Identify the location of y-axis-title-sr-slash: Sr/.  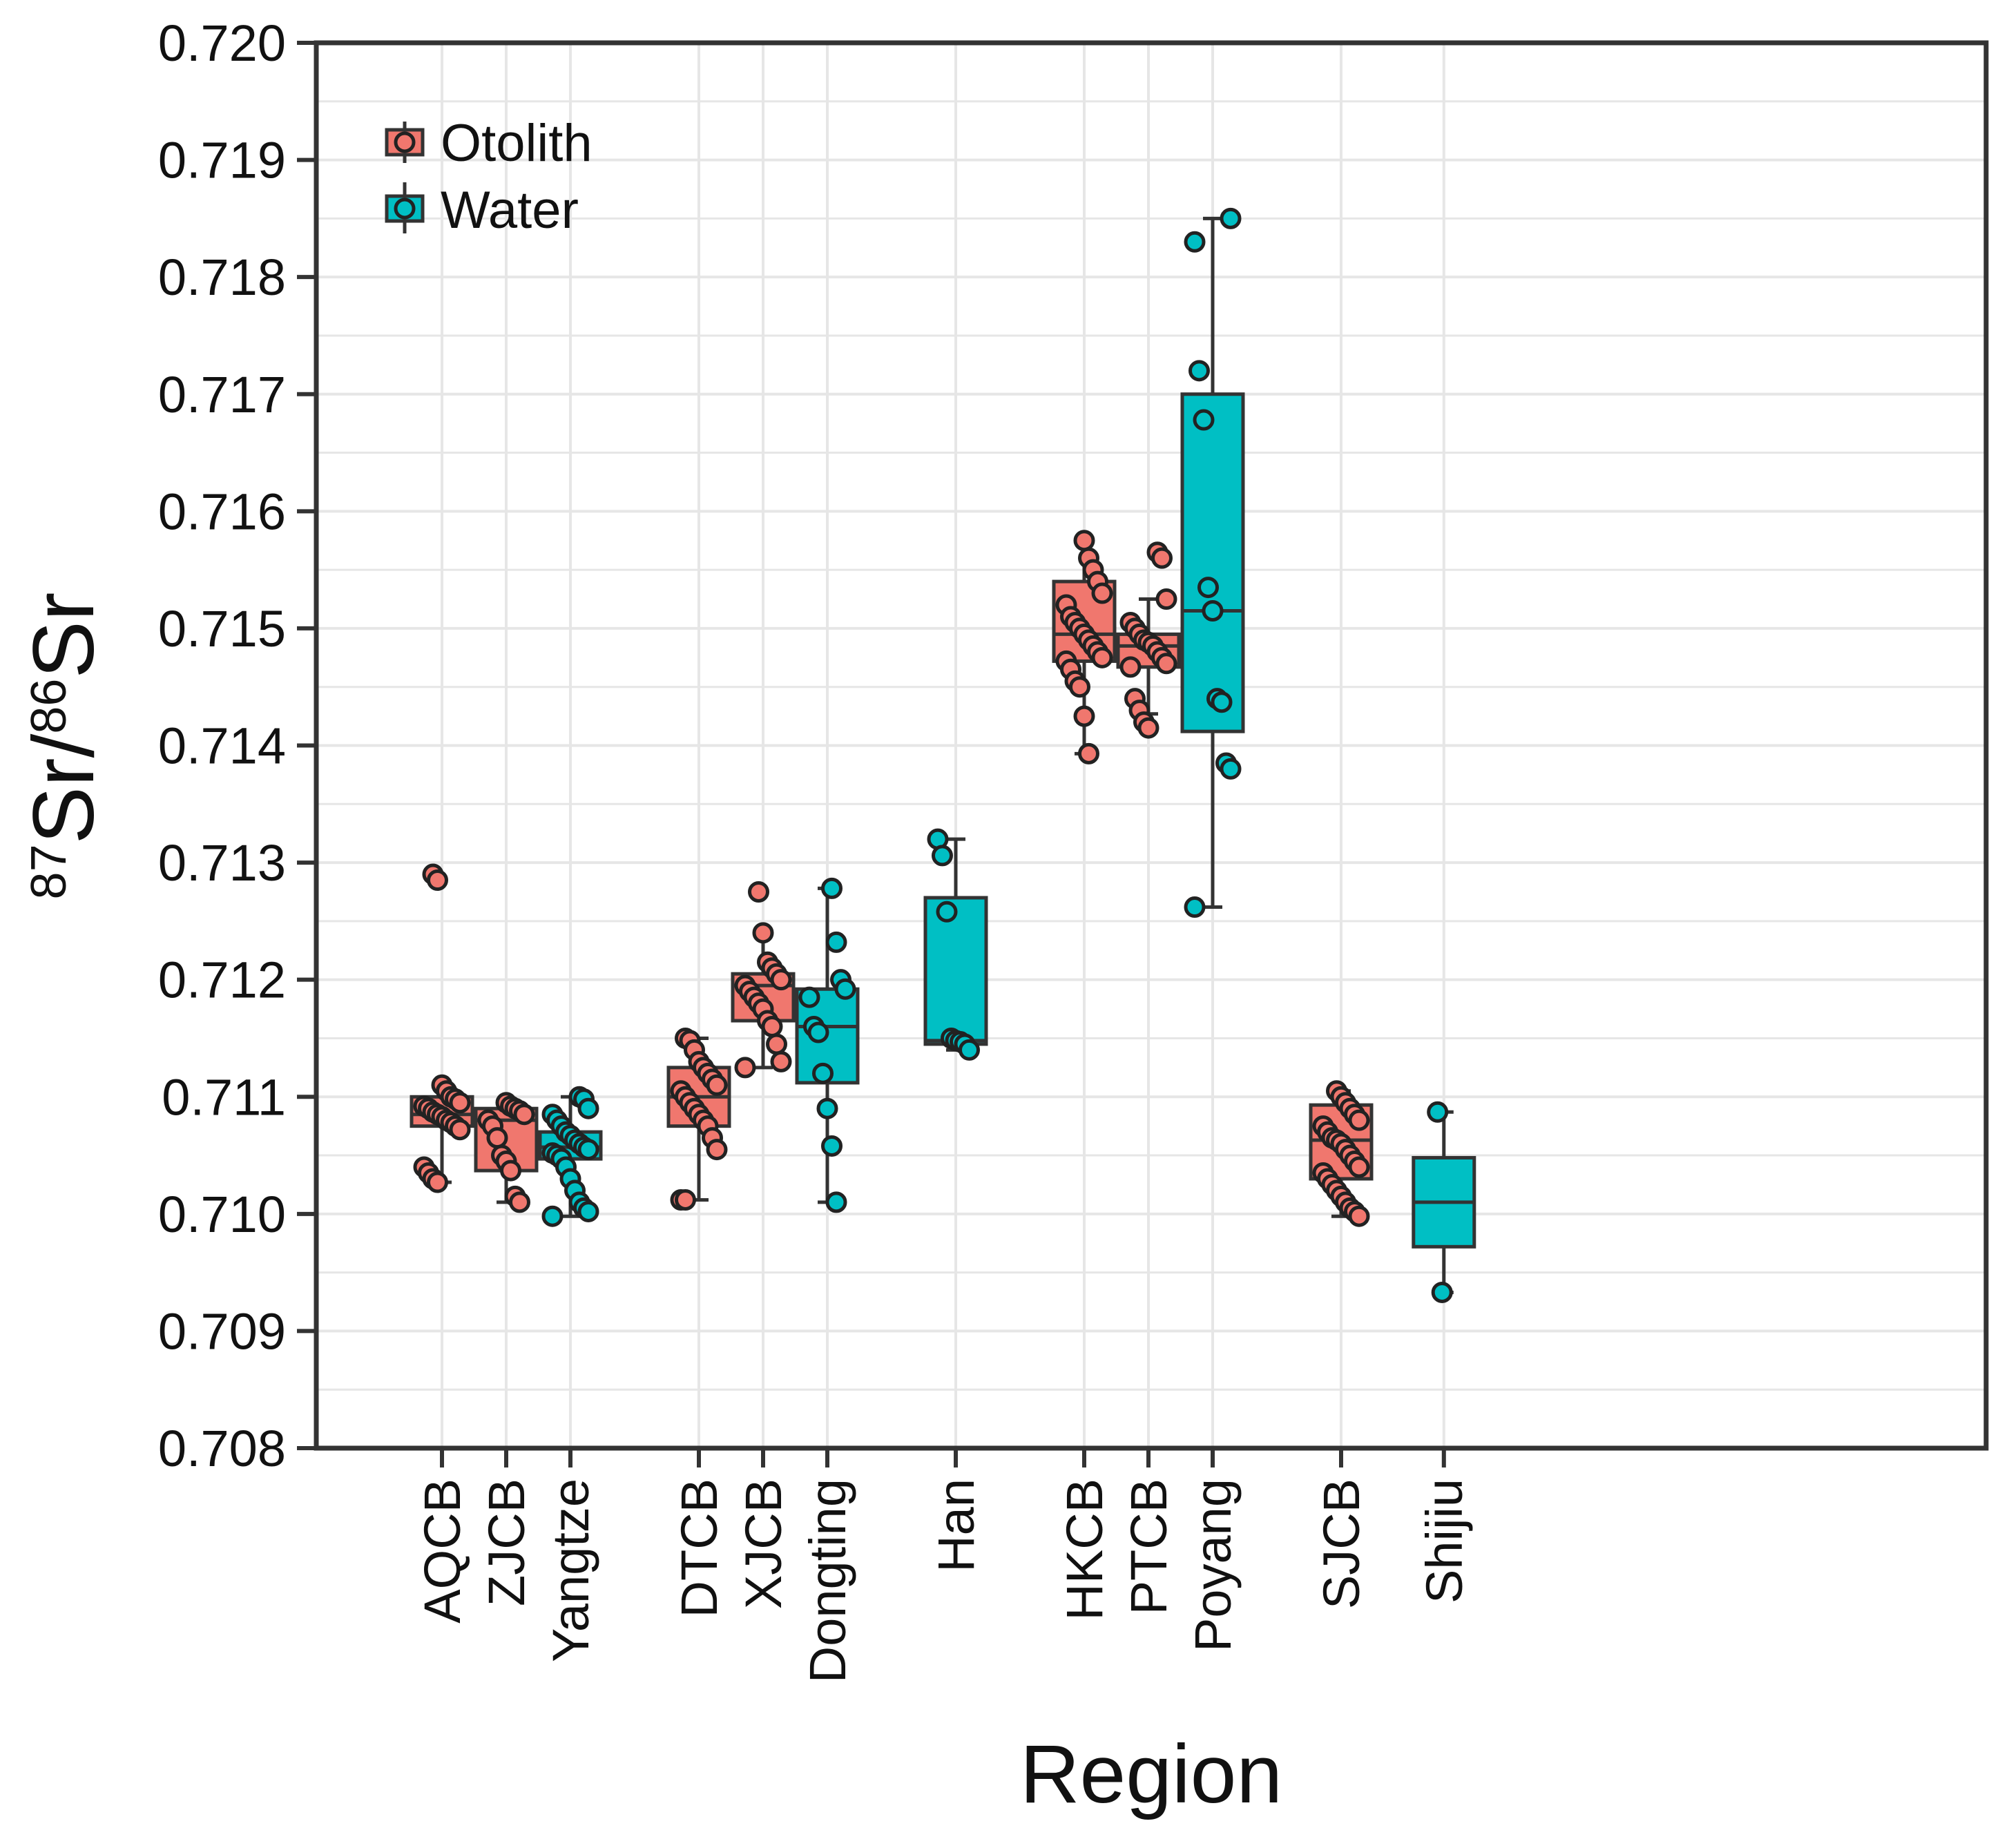
(64, 789).